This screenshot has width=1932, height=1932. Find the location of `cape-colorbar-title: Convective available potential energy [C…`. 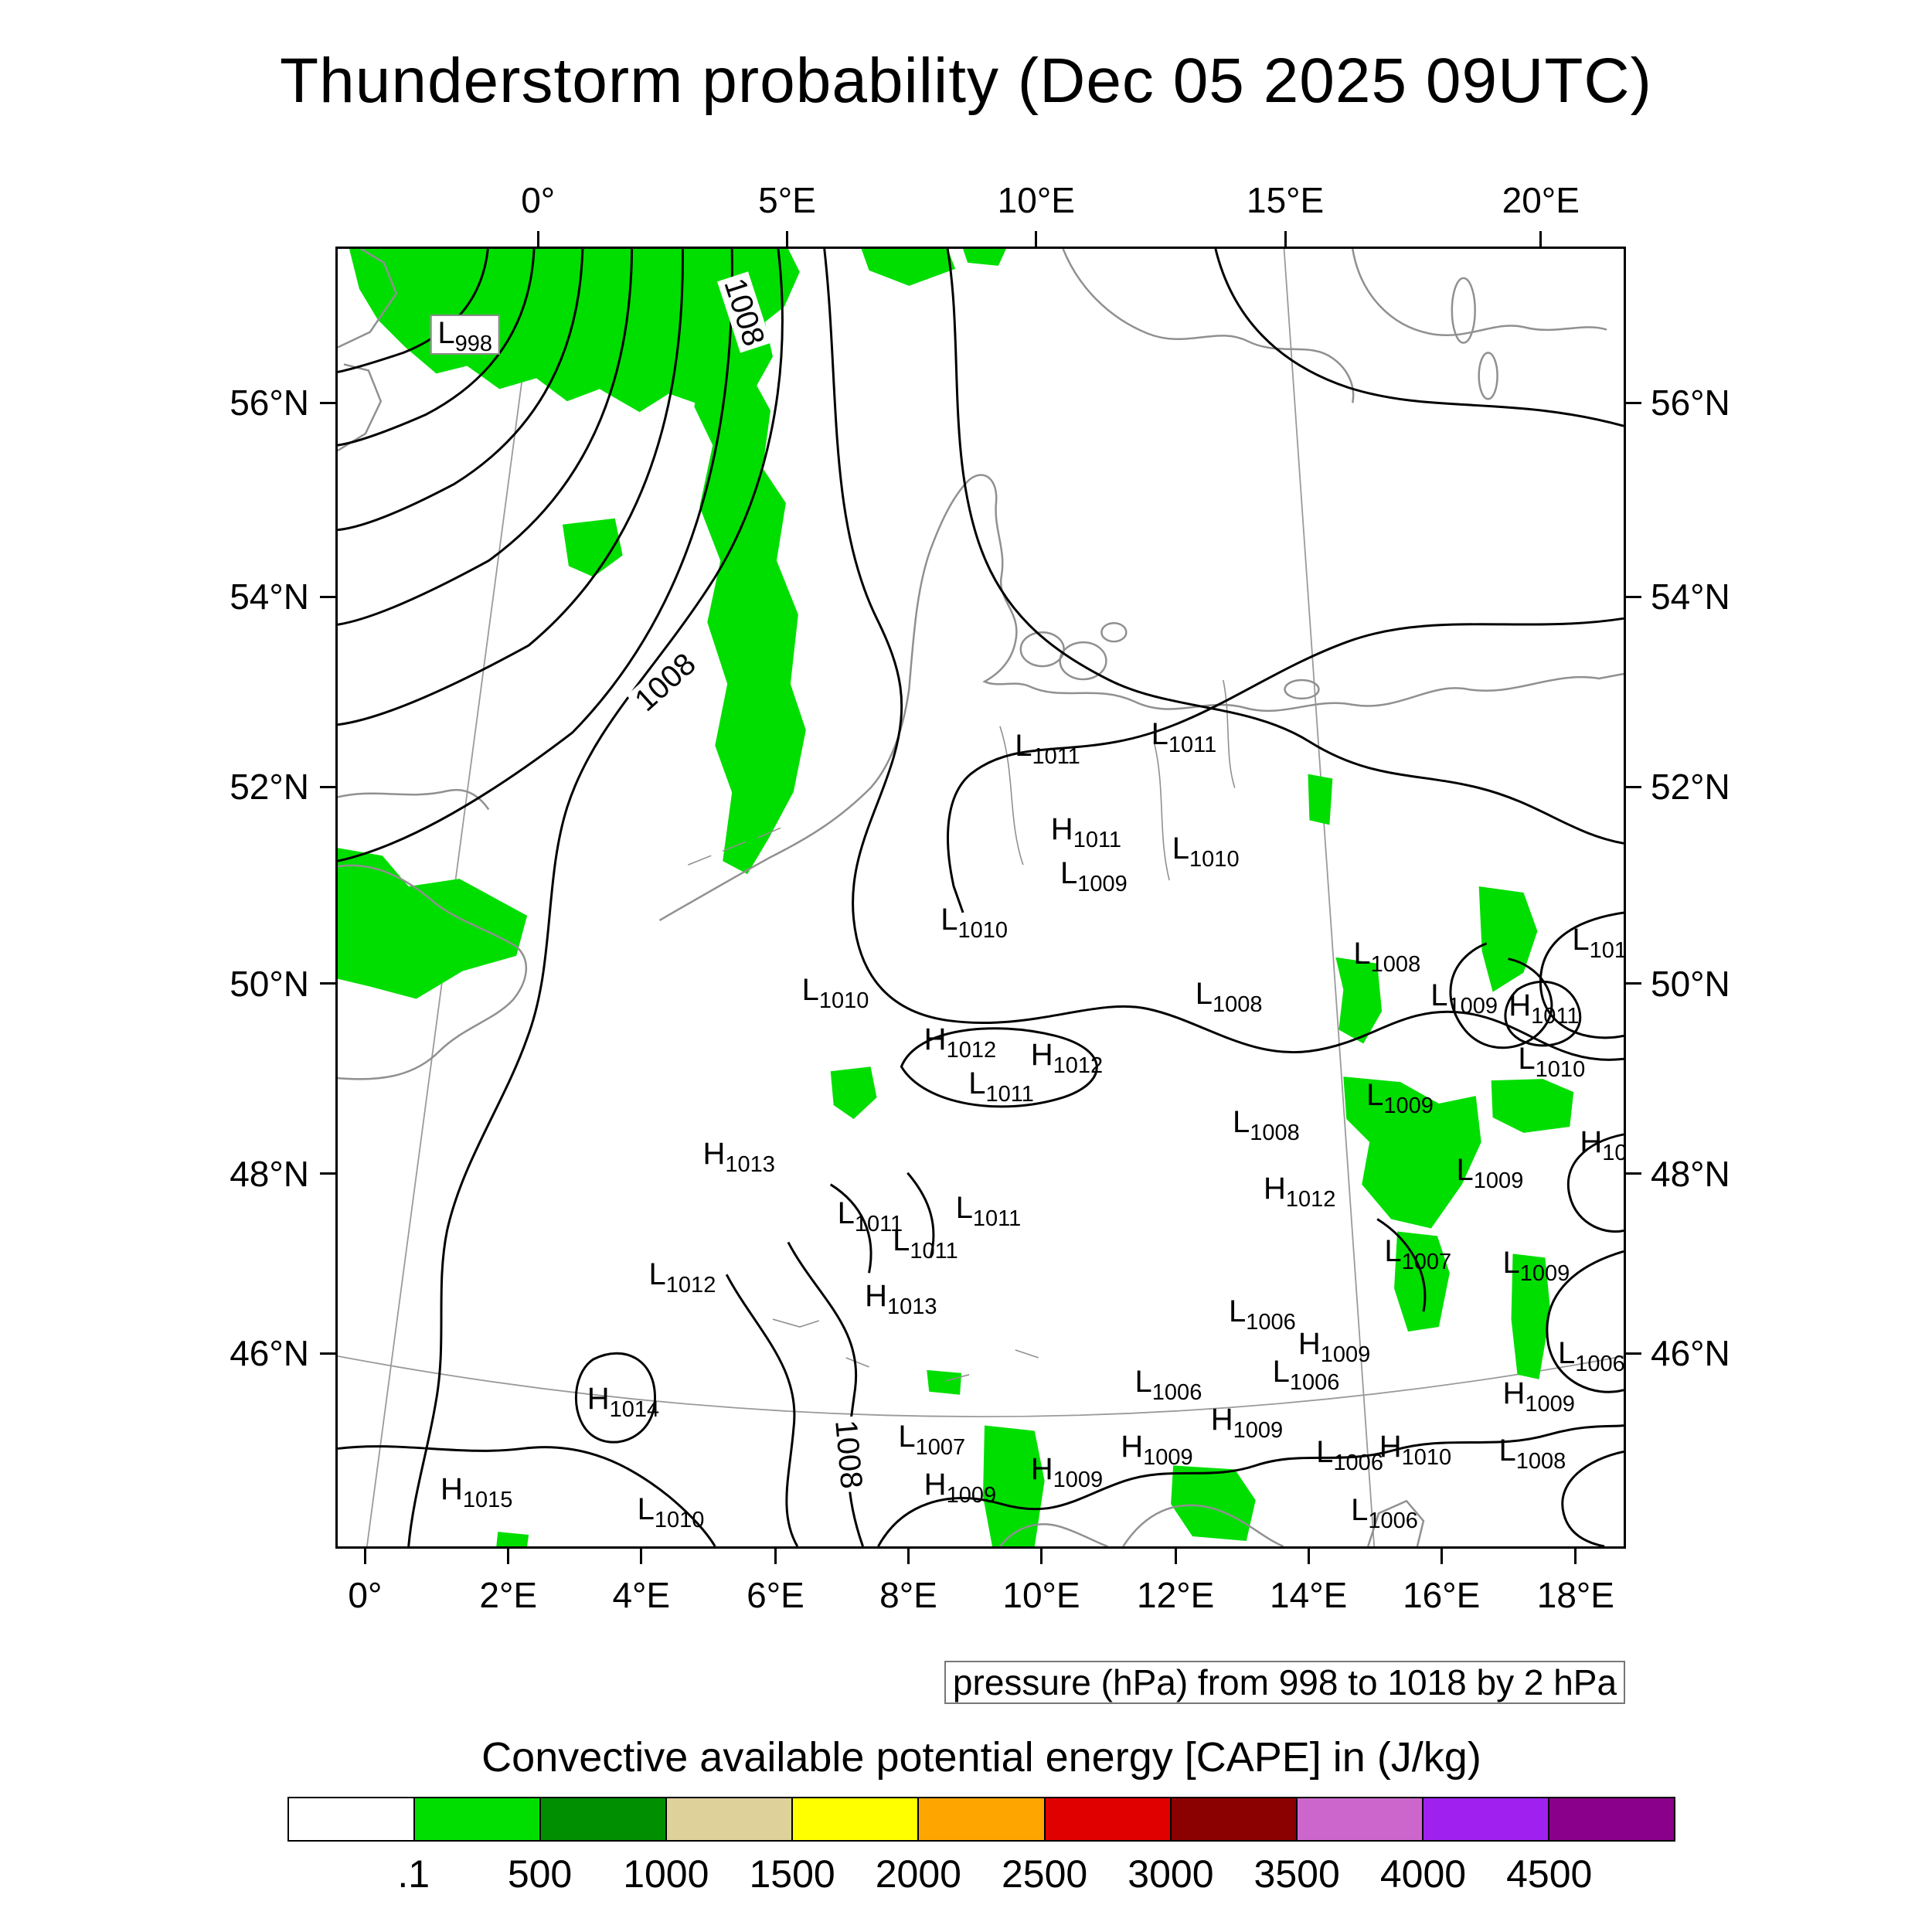

cape-colorbar-title: Convective available potential energy [C… is located at coordinates (981, 1757).